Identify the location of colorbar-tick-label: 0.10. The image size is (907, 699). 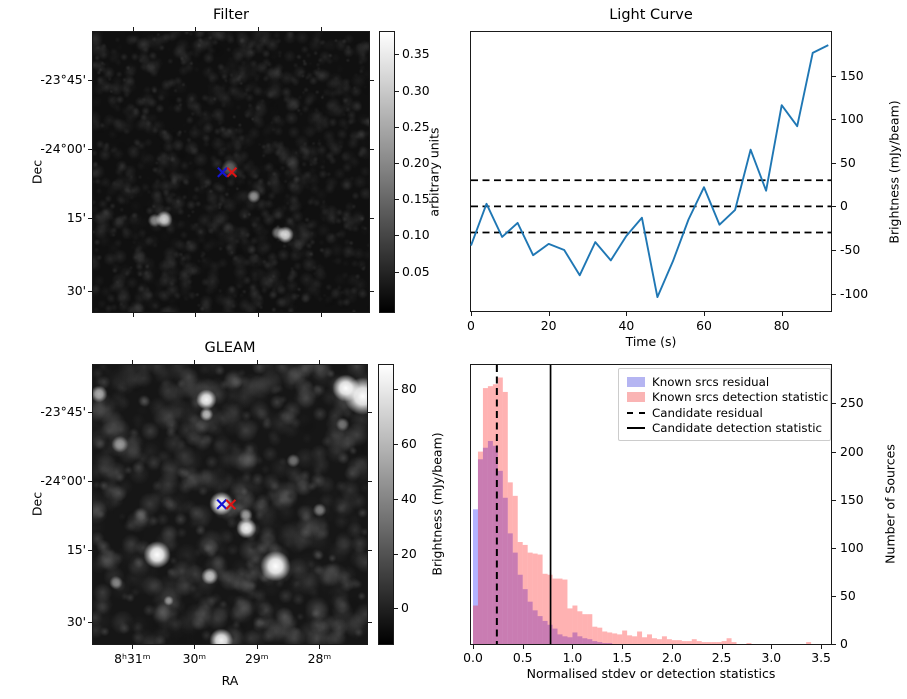
(416, 235).